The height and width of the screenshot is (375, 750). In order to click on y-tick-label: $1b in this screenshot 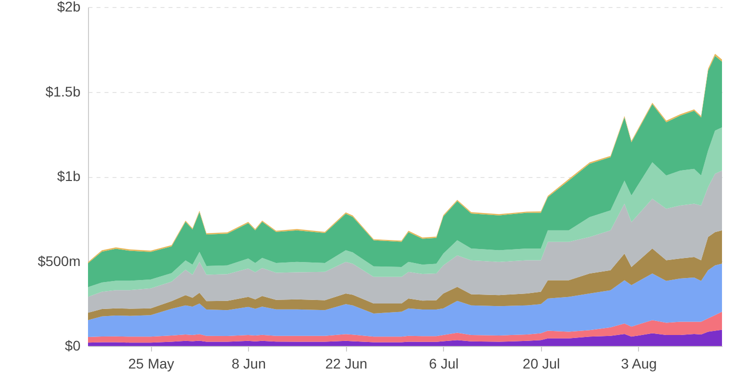, I will do `click(69, 176)`.